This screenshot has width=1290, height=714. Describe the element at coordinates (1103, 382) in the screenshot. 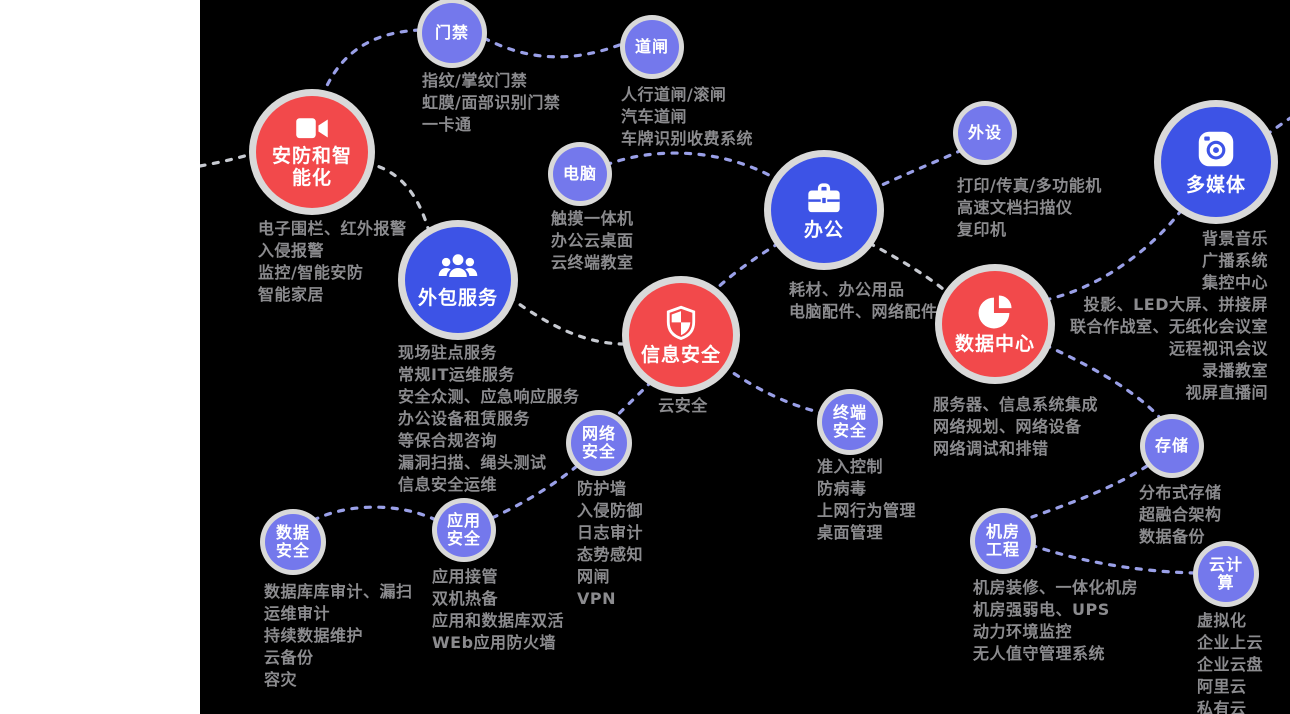

I see `connector-data-center-to-storage` at that location.